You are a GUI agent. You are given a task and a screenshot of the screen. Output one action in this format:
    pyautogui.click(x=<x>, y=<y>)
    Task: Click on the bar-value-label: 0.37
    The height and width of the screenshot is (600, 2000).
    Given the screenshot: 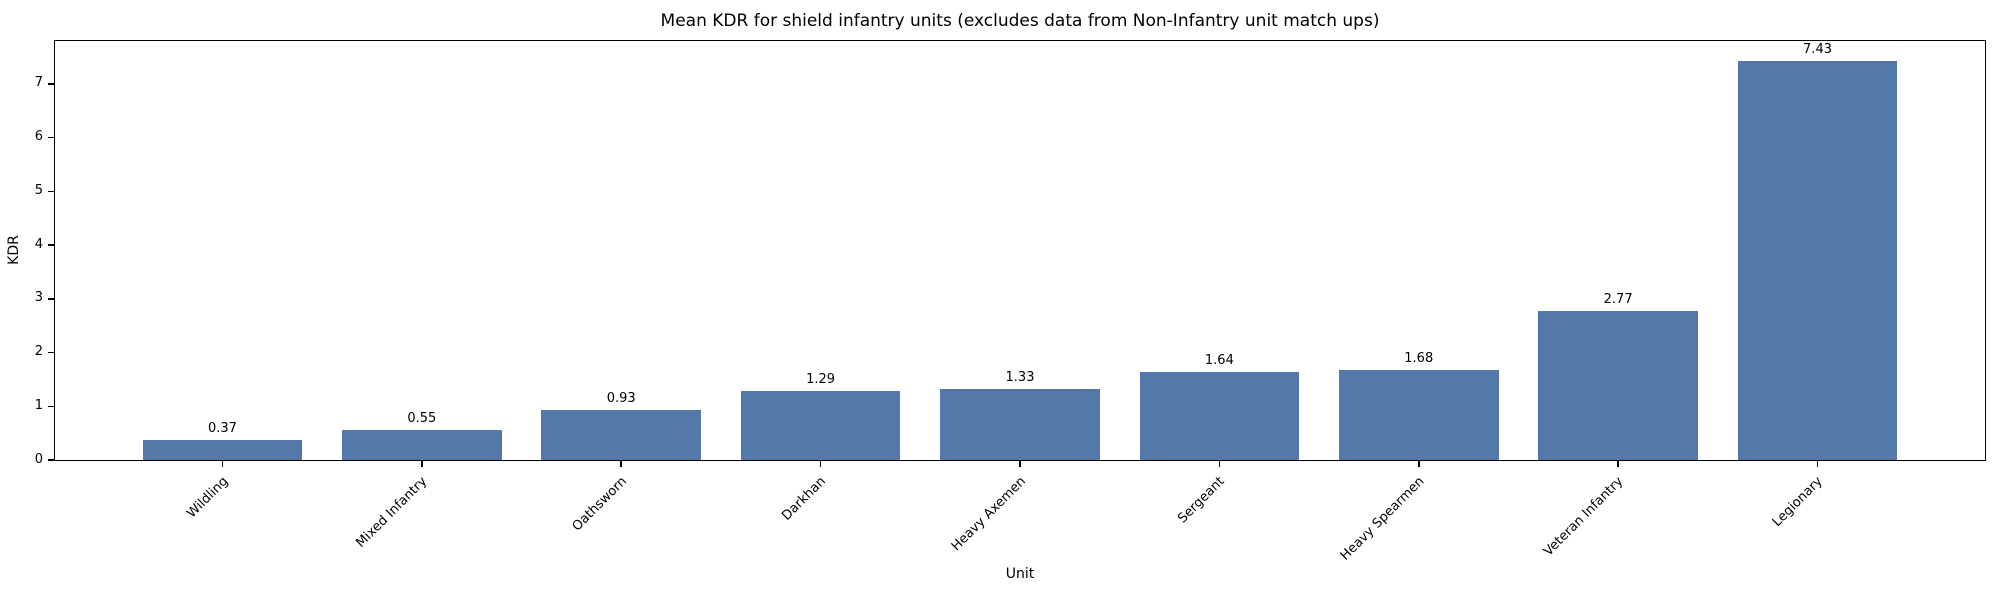 What is the action you would take?
    pyautogui.click(x=222, y=429)
    